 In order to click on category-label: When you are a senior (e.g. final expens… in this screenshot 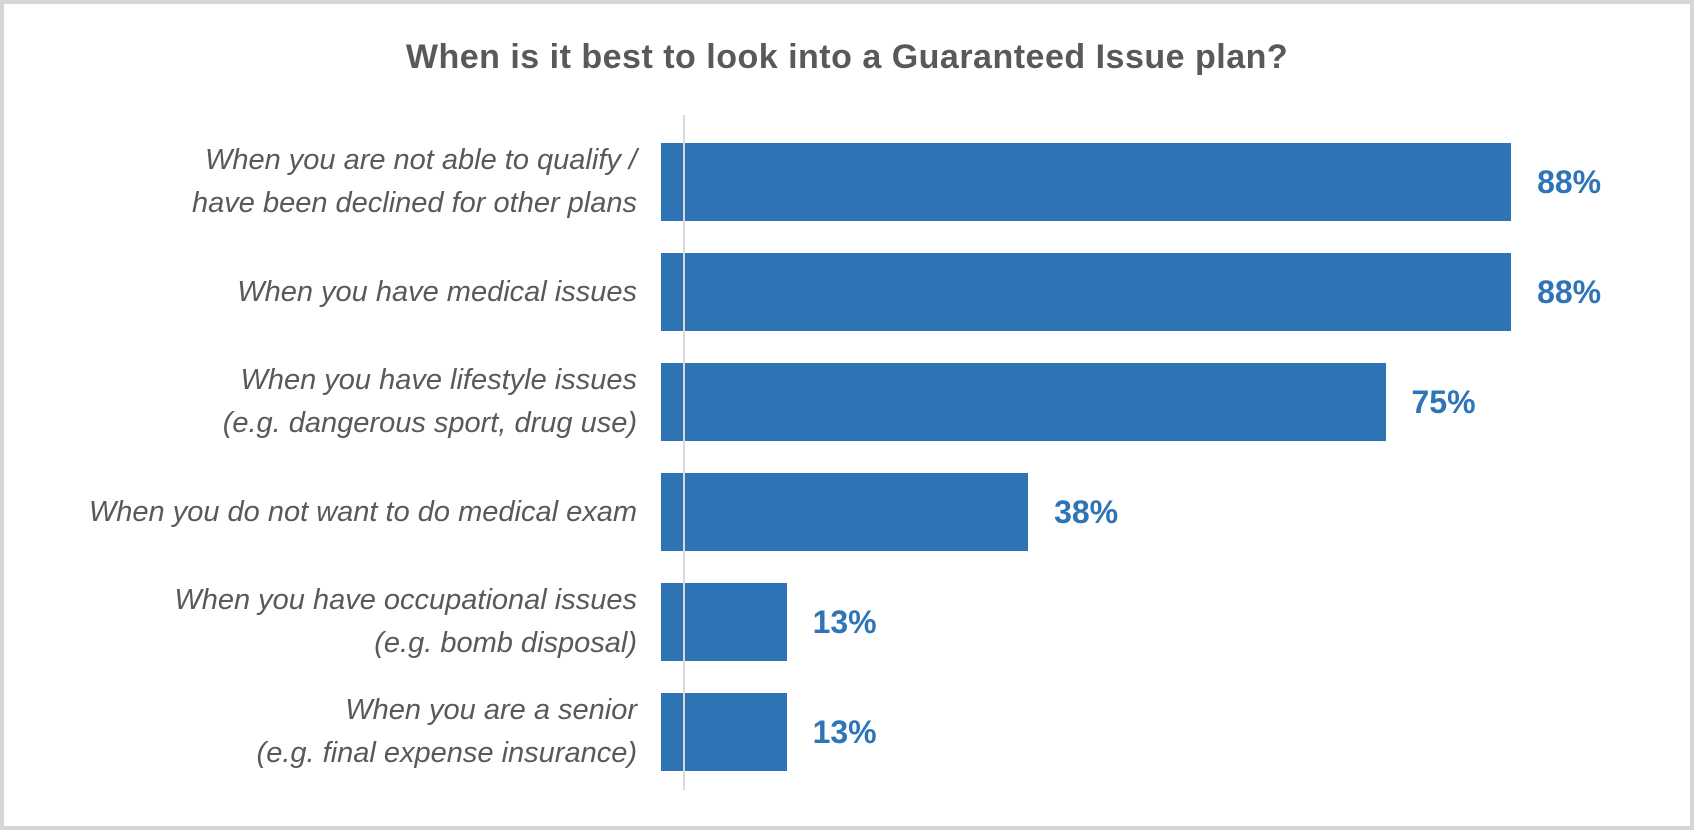, I will do `click(446, 731)`.